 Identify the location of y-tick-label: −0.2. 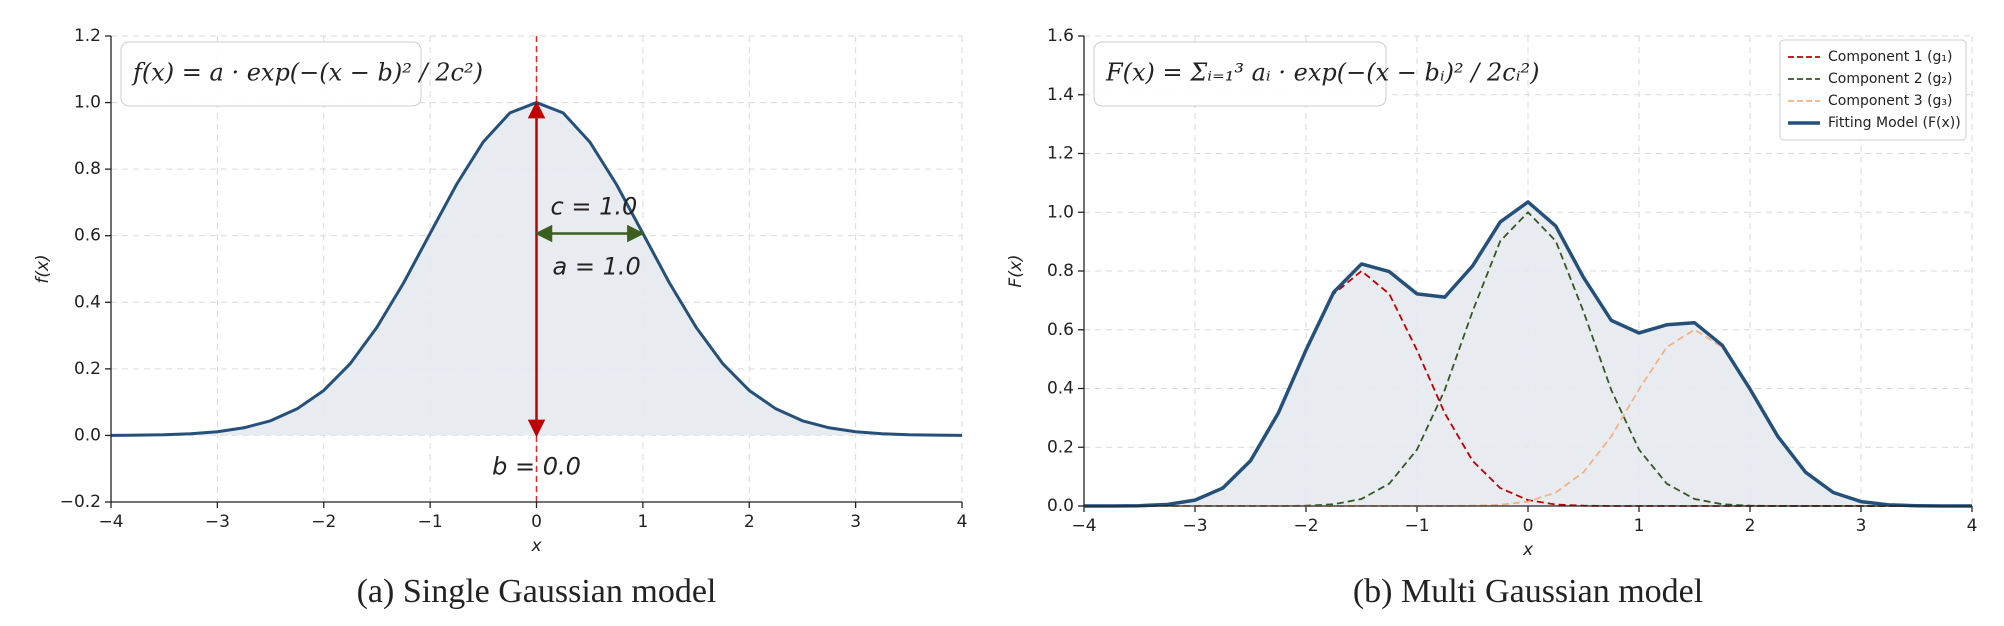
(80, 502).